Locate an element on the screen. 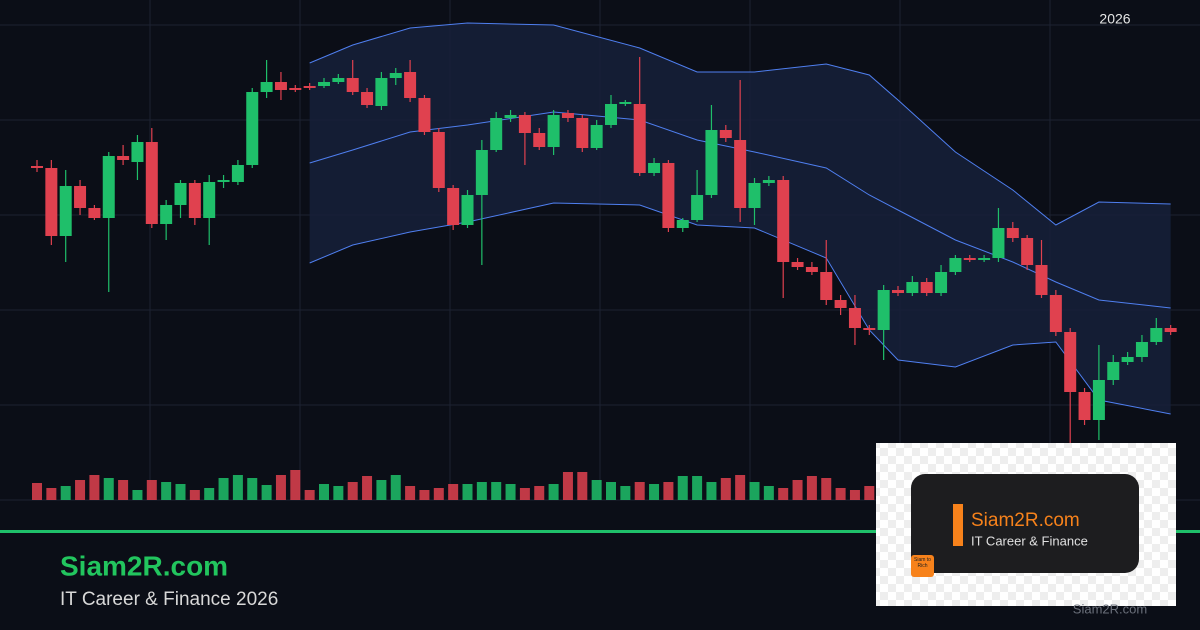 The width and height of the screenshot is (1200, 630). period-label: 2026 is located at coordinates (1114, 19).